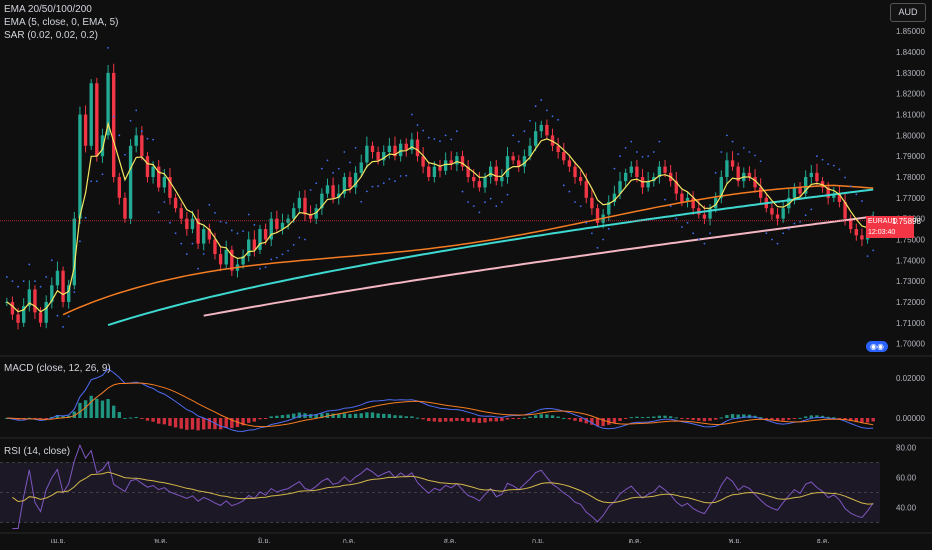 The width and height of the screenshot is (932, 550). Describe the element at coordinates (910, 198) in the screenshot. I see `price-tick-label: 1.77000` at that location.